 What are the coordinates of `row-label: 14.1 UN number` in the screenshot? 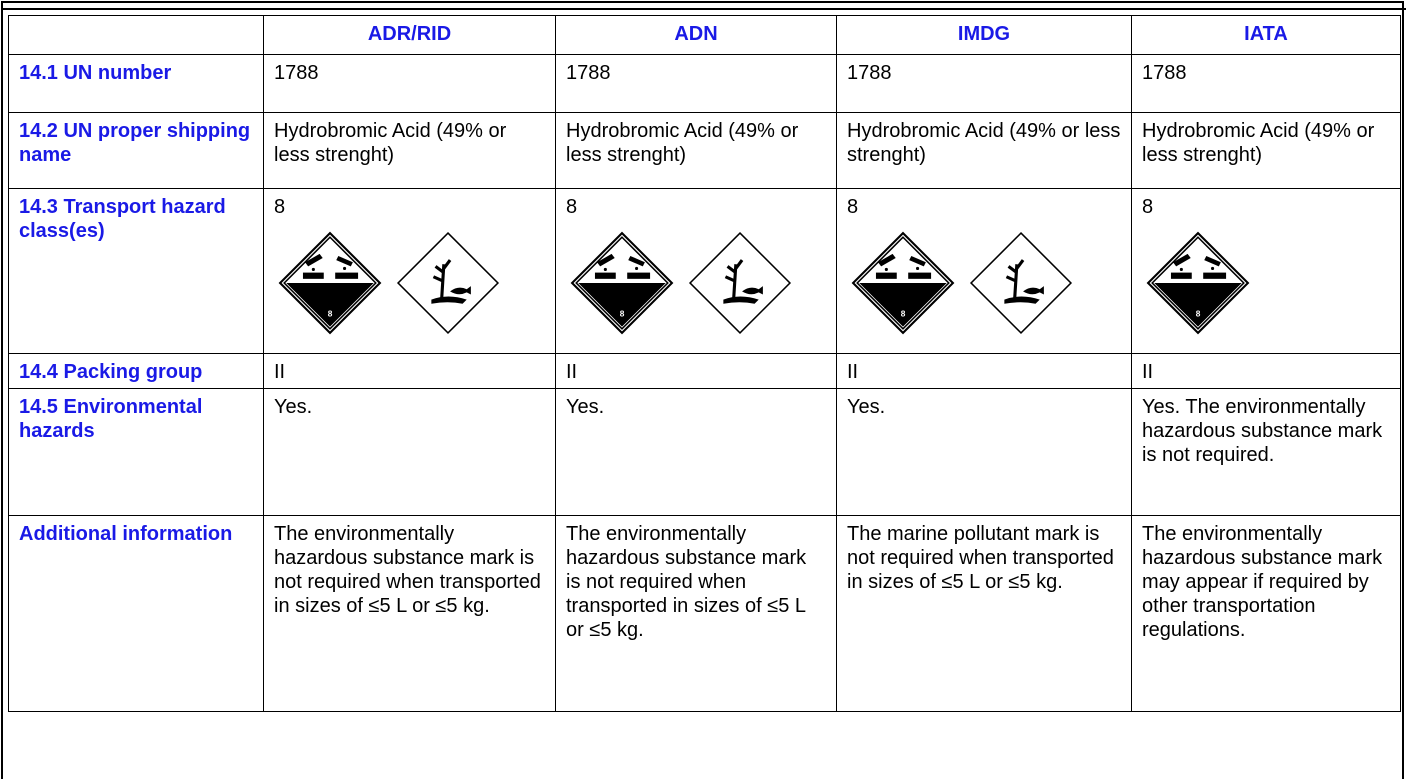 It's located at (136, 83).